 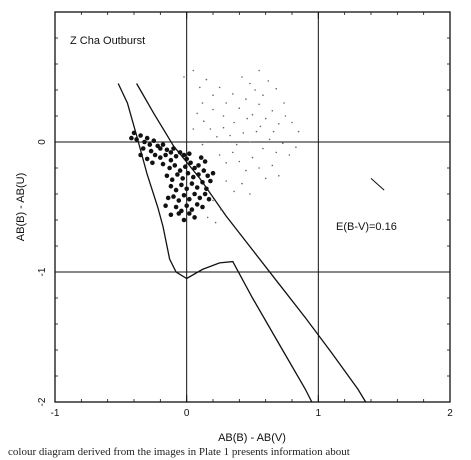 I want to click on x-tick-label: 1, so click(x=319, y=413).